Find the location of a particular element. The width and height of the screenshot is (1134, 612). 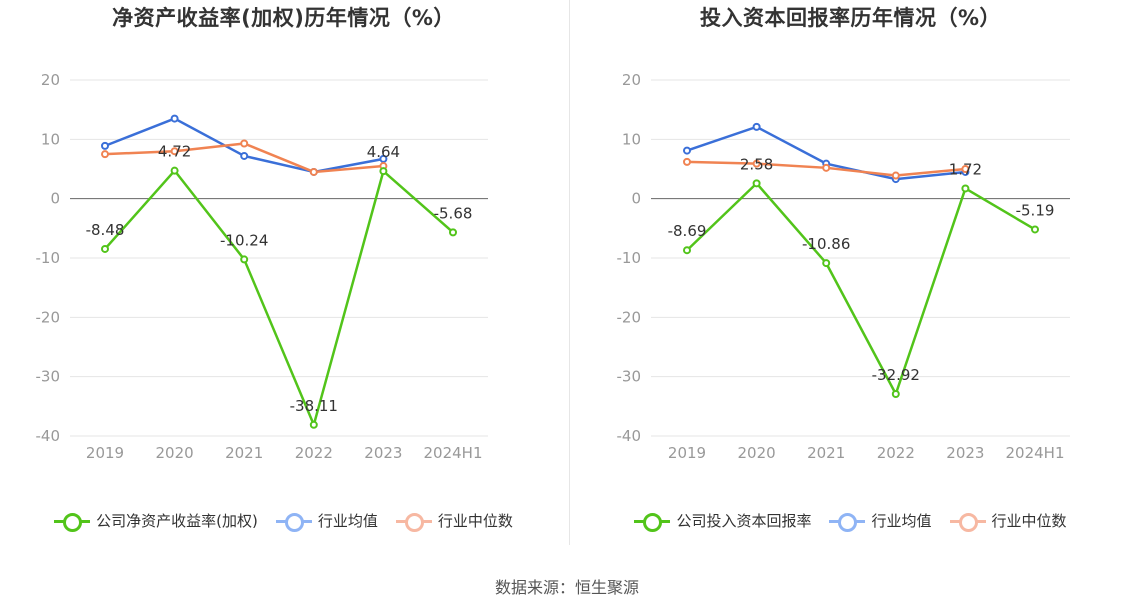

data-label: 2.58 is located at coordinates (756, 164).